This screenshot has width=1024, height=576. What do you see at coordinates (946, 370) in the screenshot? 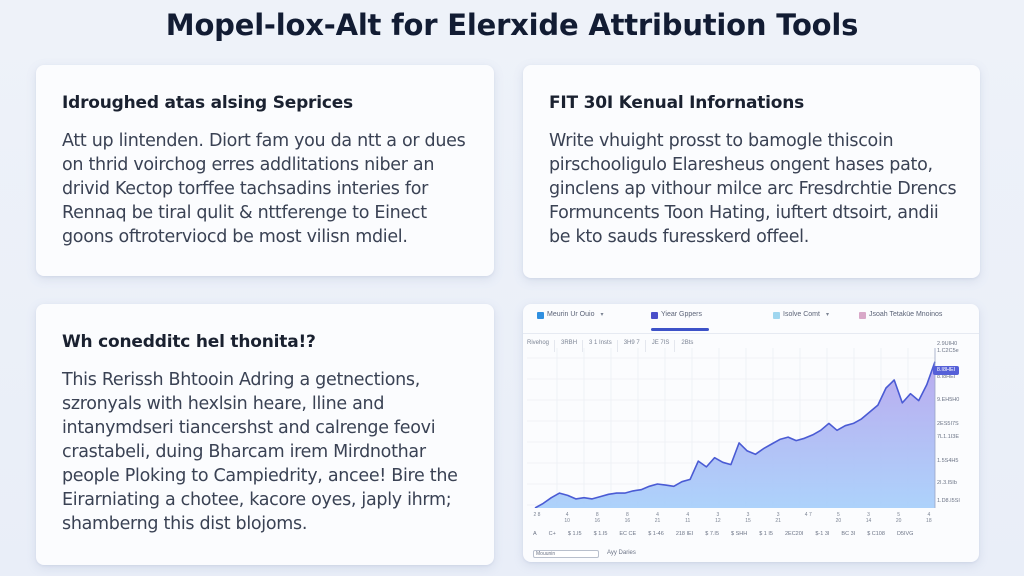
I see `current-price-tag: 8.I8HEI` at bounding box center [946, 370].